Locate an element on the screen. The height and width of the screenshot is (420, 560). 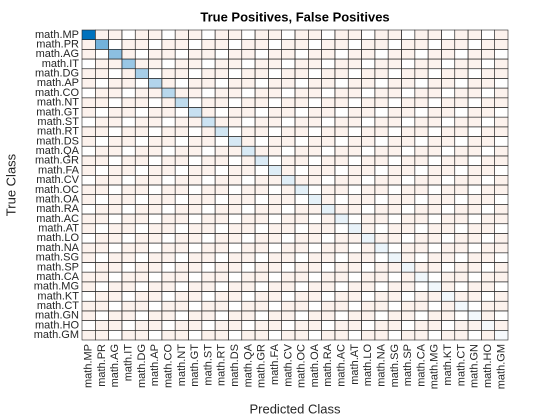
y-tick-label: math.CT is located at coordinates (58, 306).